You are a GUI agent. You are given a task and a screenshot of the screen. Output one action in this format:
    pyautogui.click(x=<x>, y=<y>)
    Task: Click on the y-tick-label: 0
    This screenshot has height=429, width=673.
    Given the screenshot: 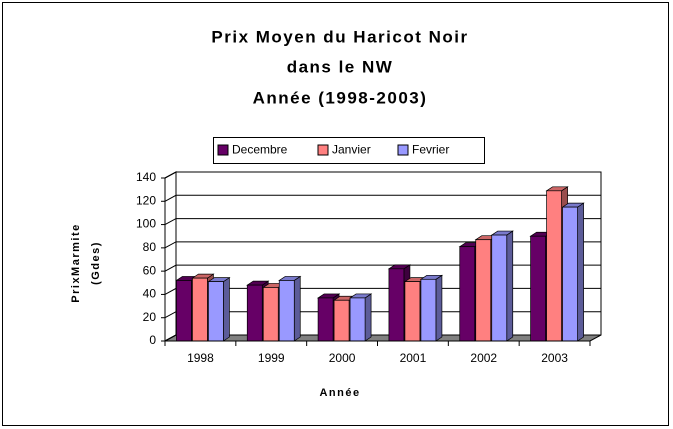 What is the action you would take?
    pyautogui.click(x=152, y=340)
    